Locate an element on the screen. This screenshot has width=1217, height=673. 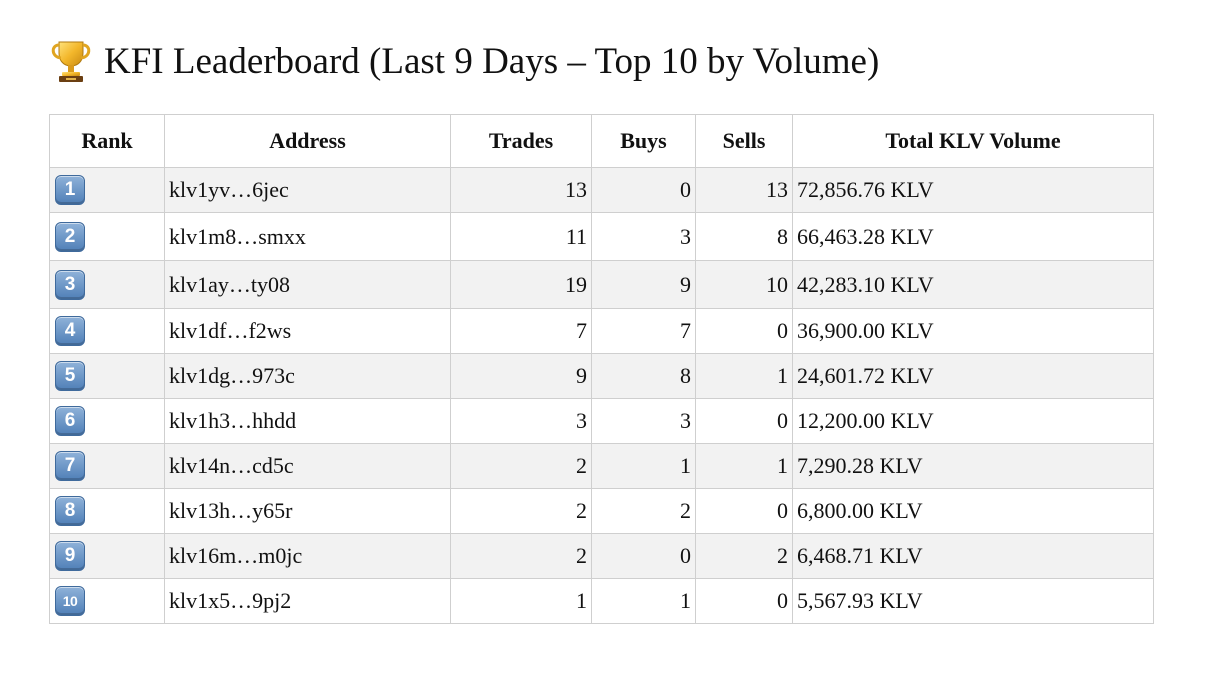
address-cell: klv14n…cd5c is located at coordinates (307, 466).